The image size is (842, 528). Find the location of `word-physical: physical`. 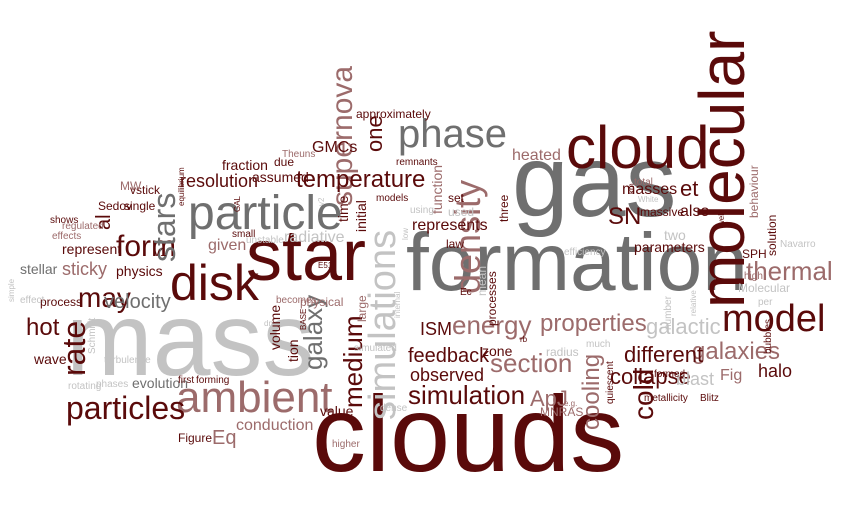

word-physical: physical is located at coordinates (322, 302).